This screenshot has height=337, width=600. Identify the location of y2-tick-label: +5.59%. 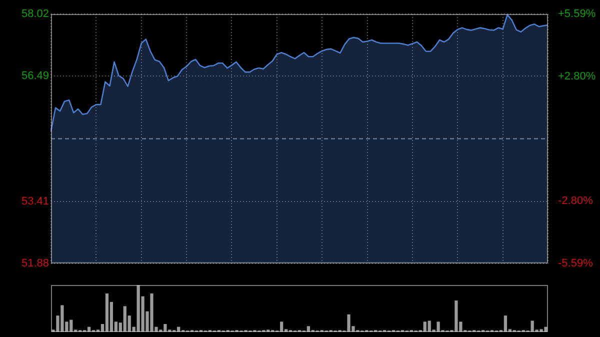
(577, 14).